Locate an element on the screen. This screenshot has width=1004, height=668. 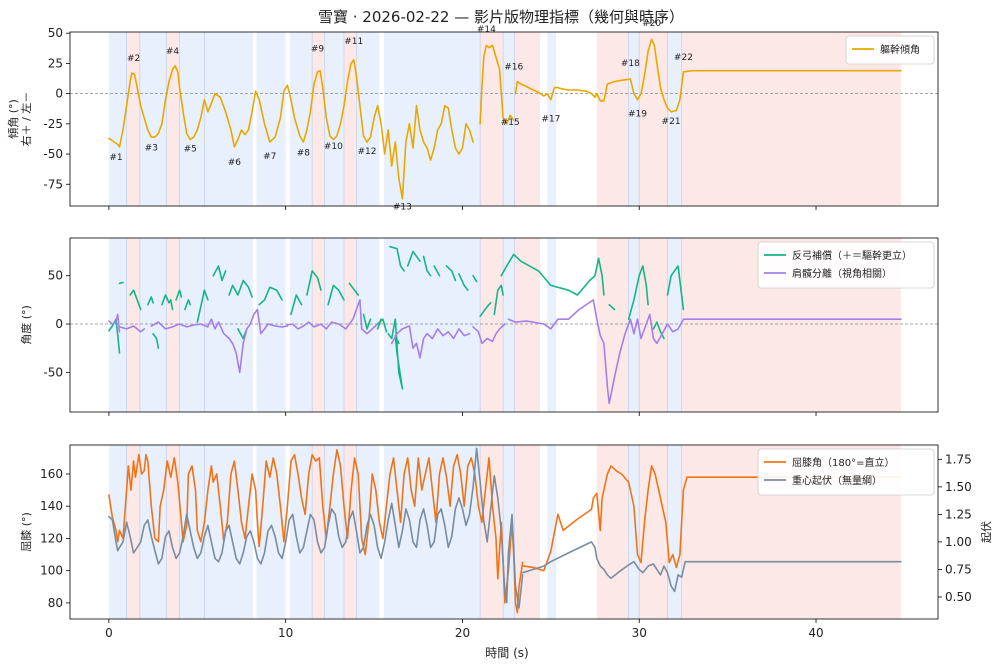
event-label: #20 is located at coordinates (651, 24).